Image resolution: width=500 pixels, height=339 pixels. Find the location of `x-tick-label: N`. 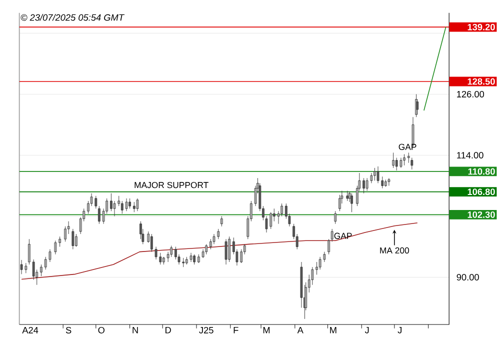

x-tick-label: N is located at coordinates (135, 330).